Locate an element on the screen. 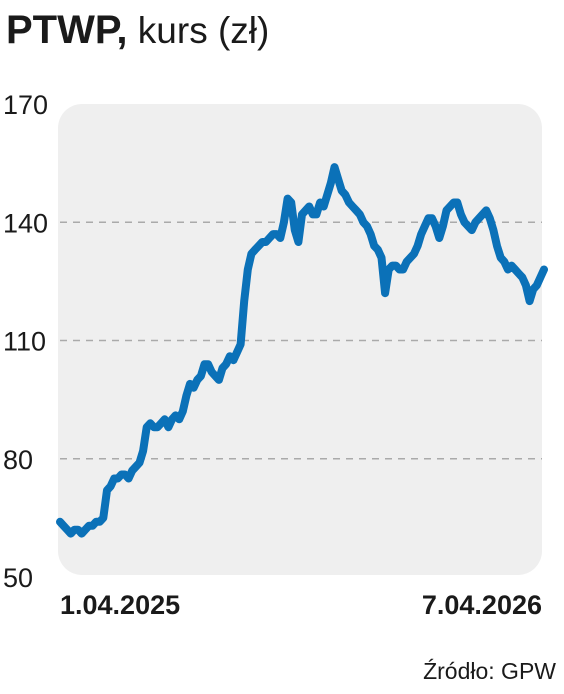 Image resolution: width=564 pixels, height=694 pixels. y-axis-ticks: 170 140 110 80 50 is located at coordinates (25, 341).